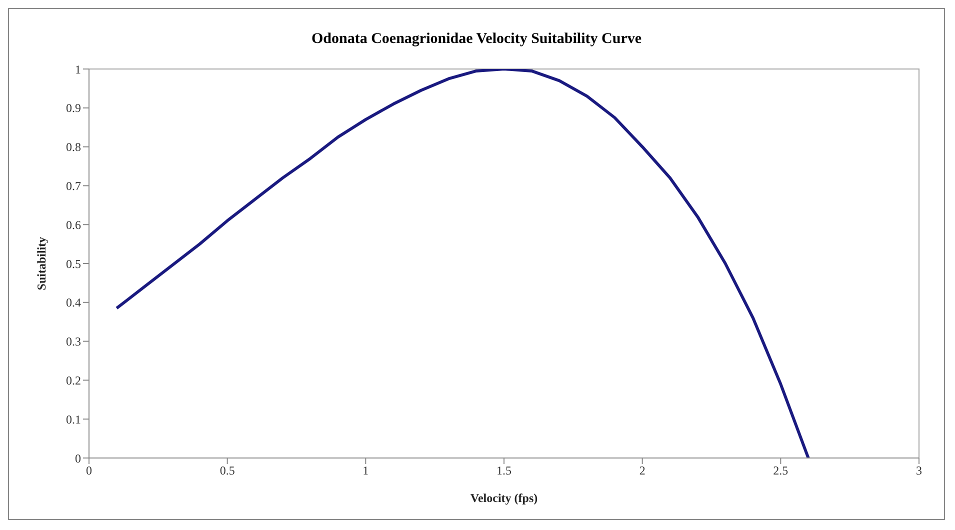 The height and width of the screenshot is (530, 955). Describe the element at coordinates (73, 419) in the screenshot. I see `y-tick-label: 0.1` at that location.